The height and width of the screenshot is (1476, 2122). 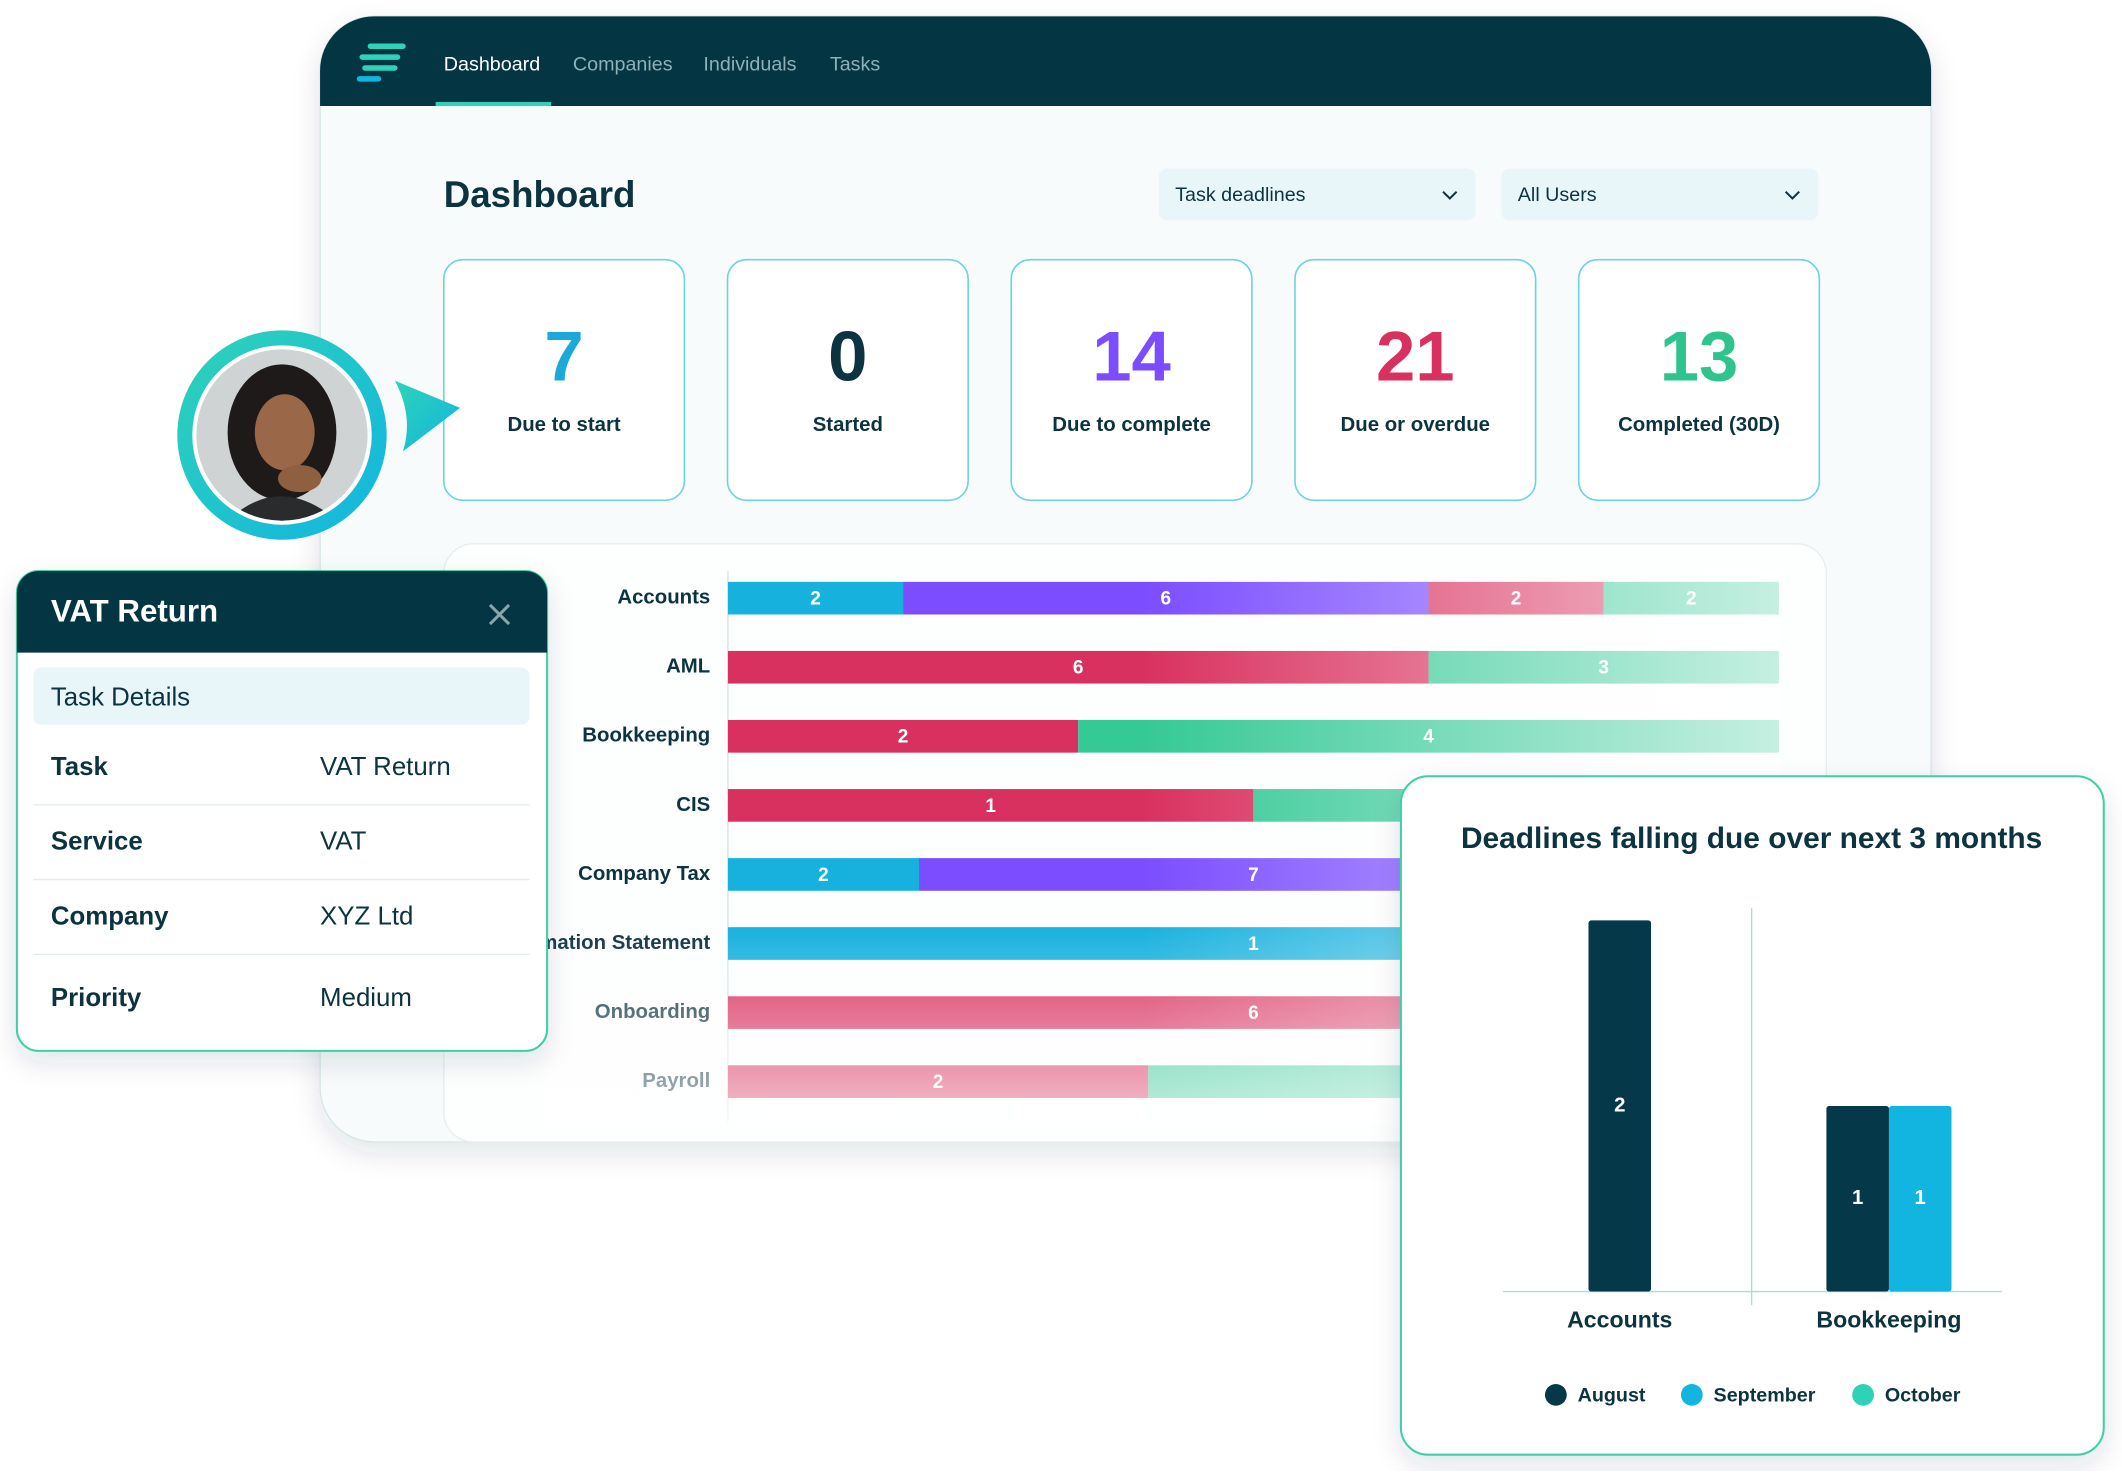 I want to click on nav-item: Companies, so click(x=623, y=64).